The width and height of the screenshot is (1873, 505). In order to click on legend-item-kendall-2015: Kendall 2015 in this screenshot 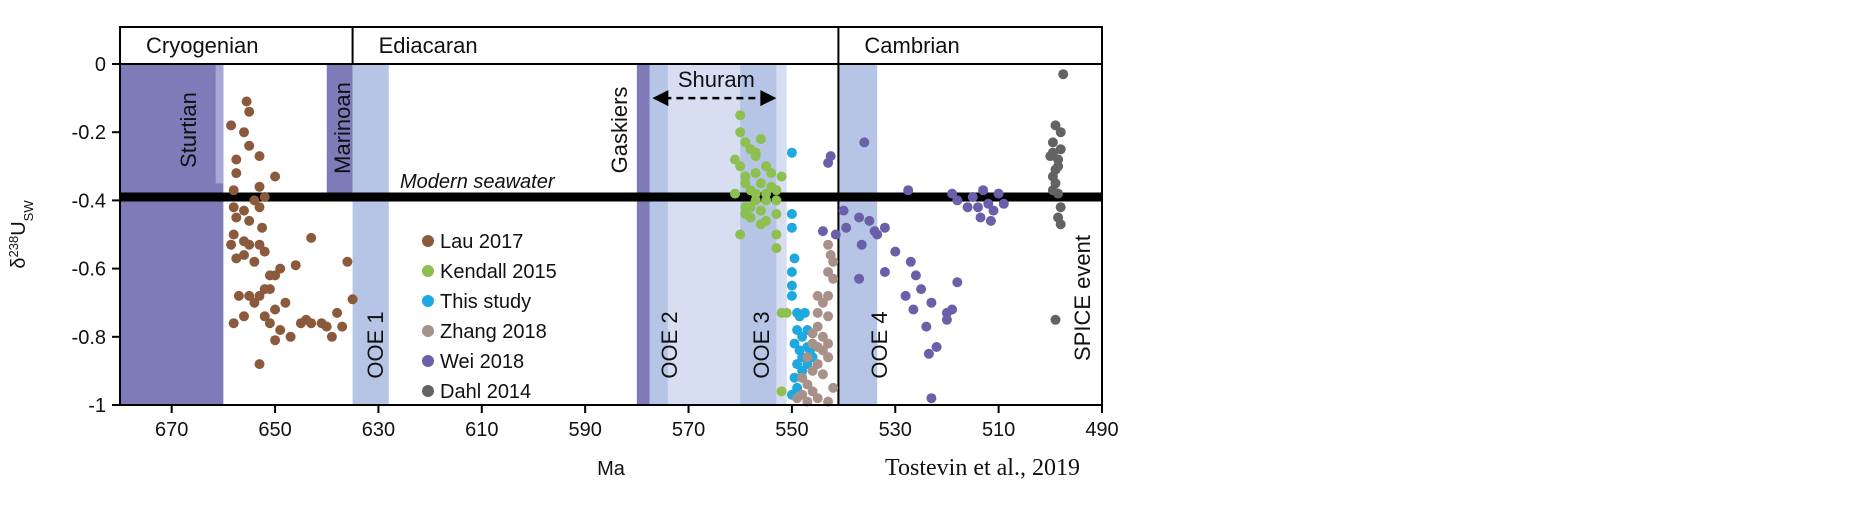, I will do `click(489, 272)`.